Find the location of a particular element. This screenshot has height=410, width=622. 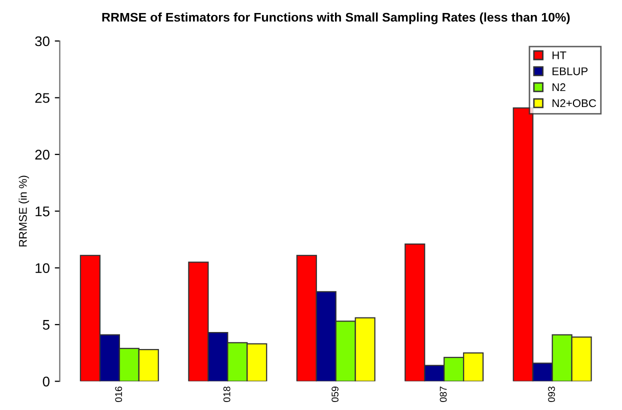

x-tick-label: 016 is located at coordinates (118, 394).